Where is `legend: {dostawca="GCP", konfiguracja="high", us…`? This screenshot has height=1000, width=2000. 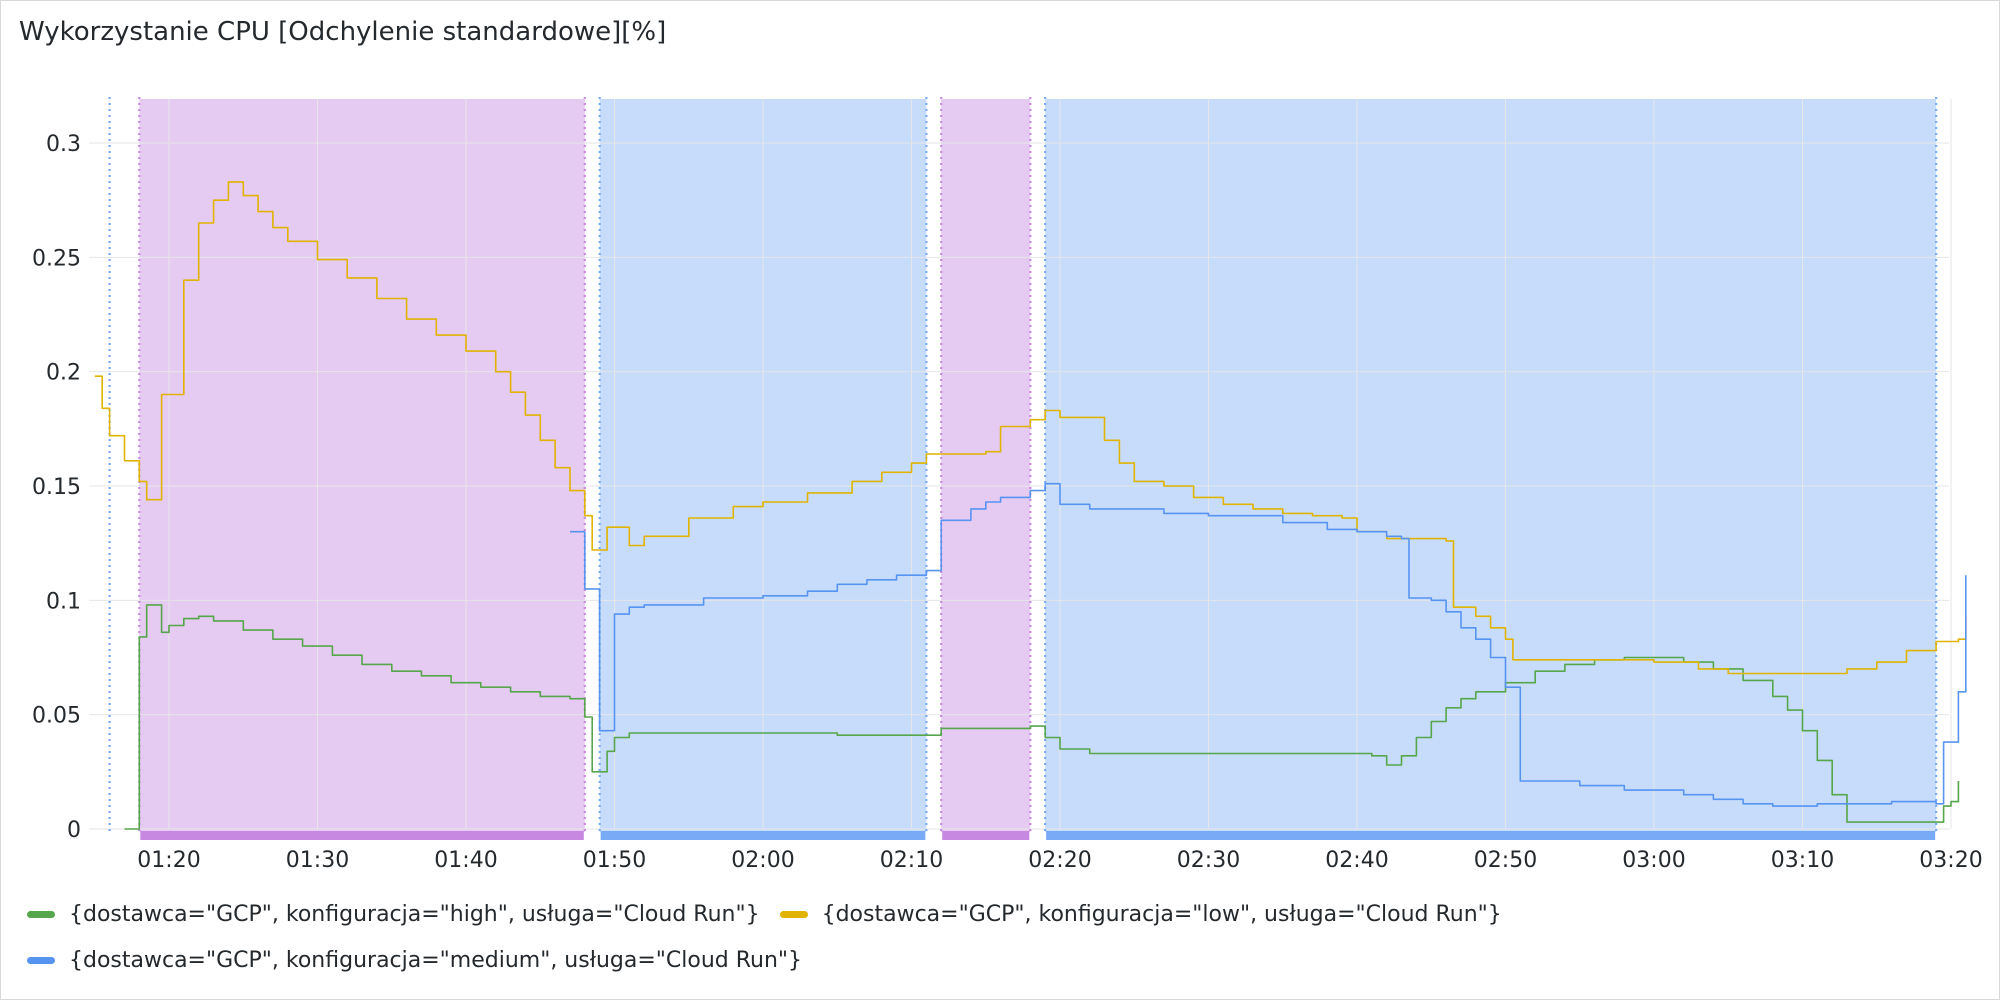 legend: {dostawca="GCP", konfiguracja="high", us… is located at coordinates (1007, 937).